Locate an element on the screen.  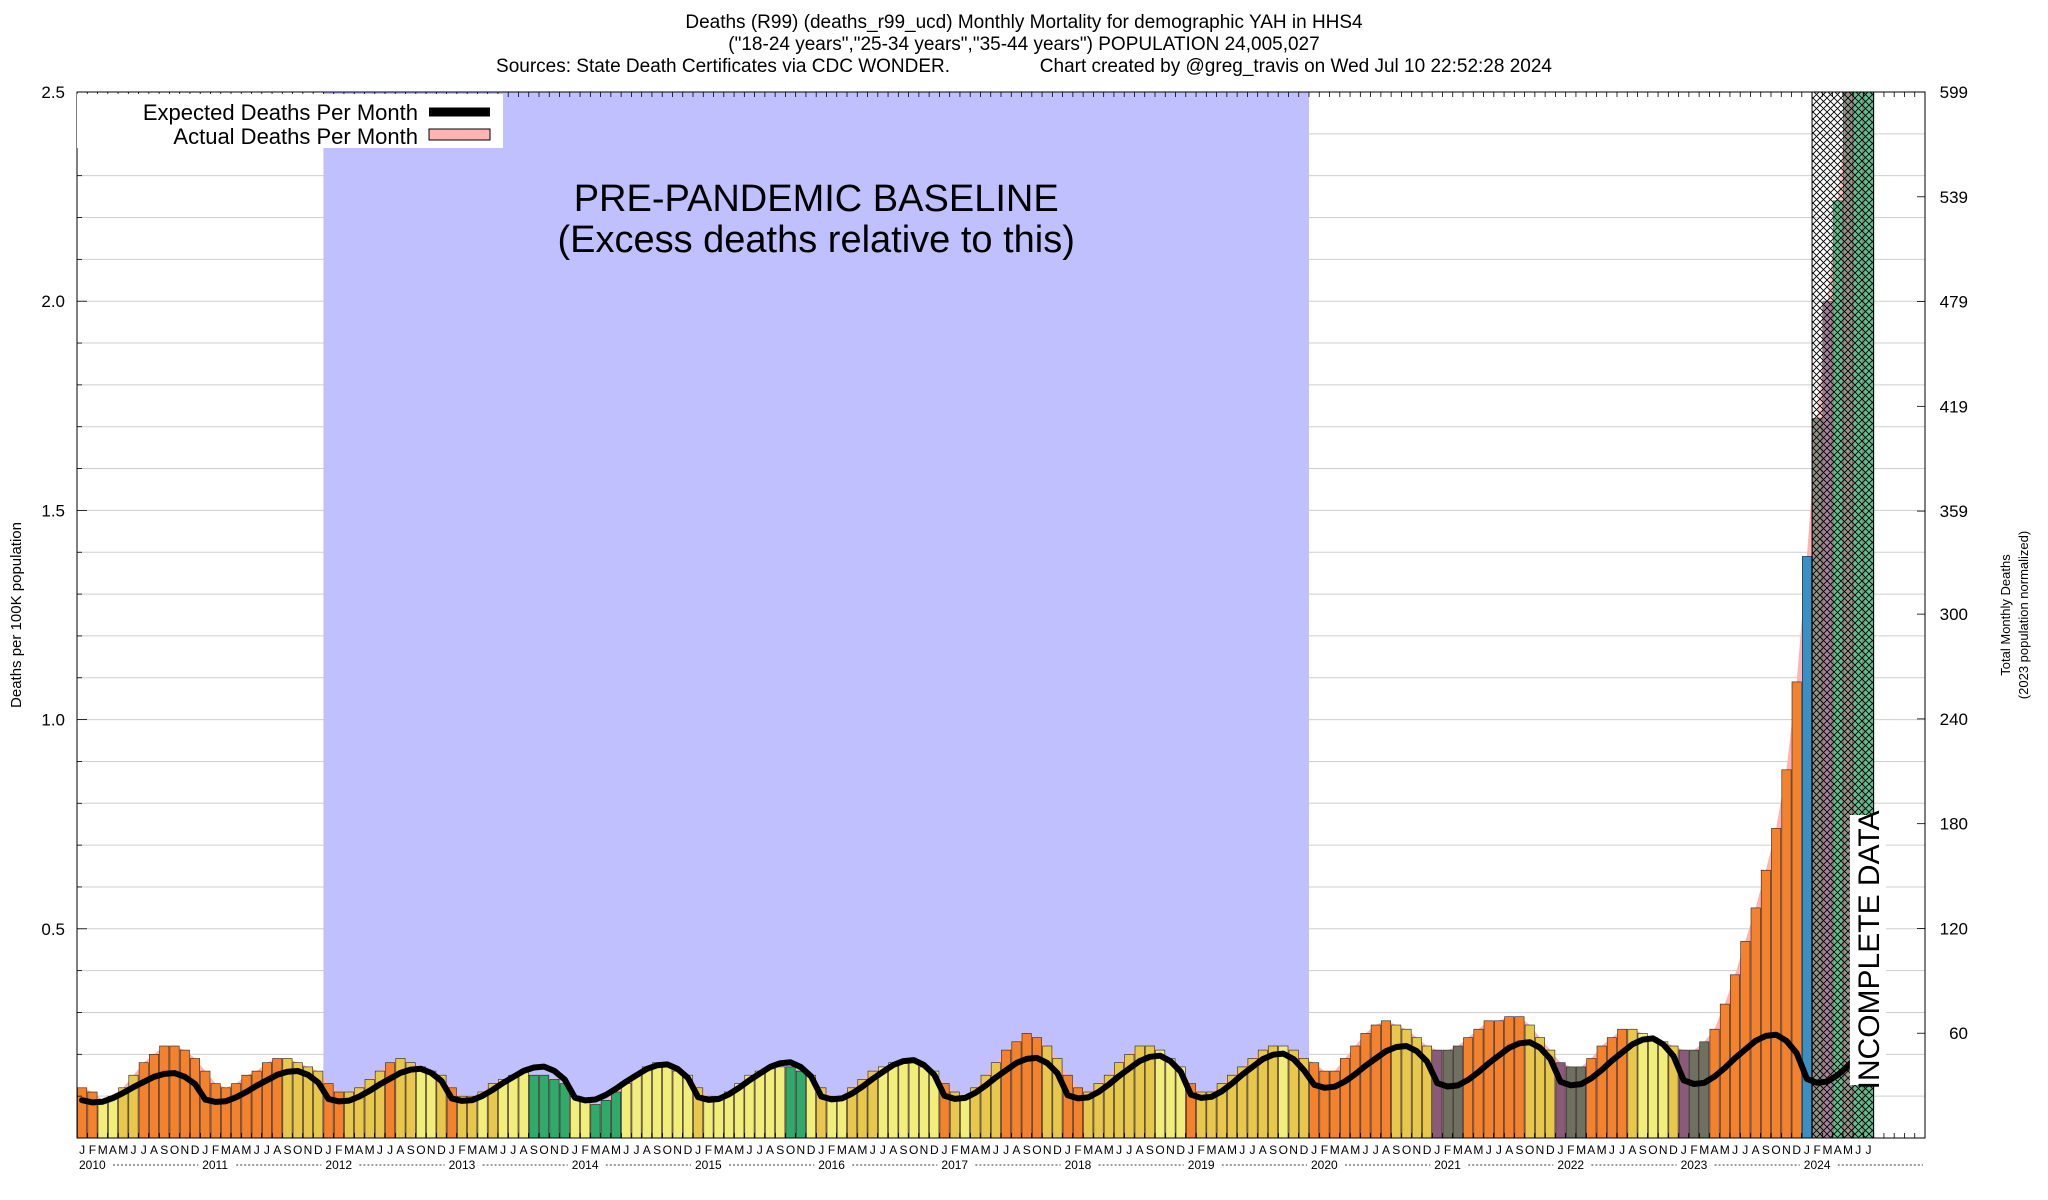
year-label: 2011 is located at coordinates (215, 1165).